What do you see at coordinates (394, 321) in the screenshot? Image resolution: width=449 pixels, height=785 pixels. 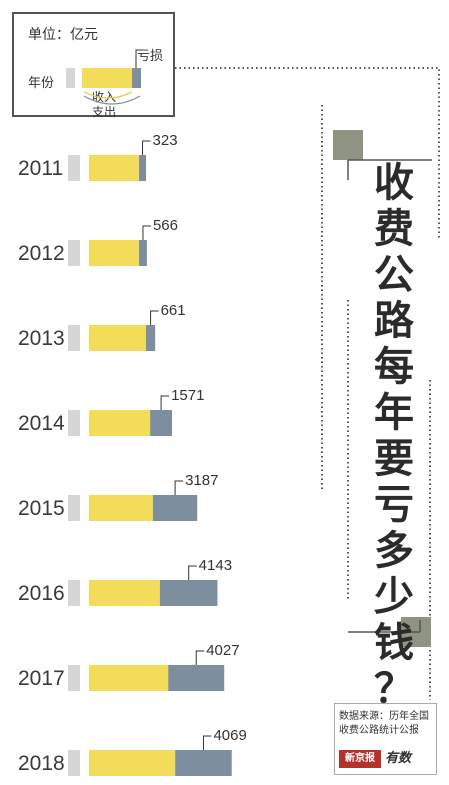 I see `title-char: 路` at bounding box center [394, 321].